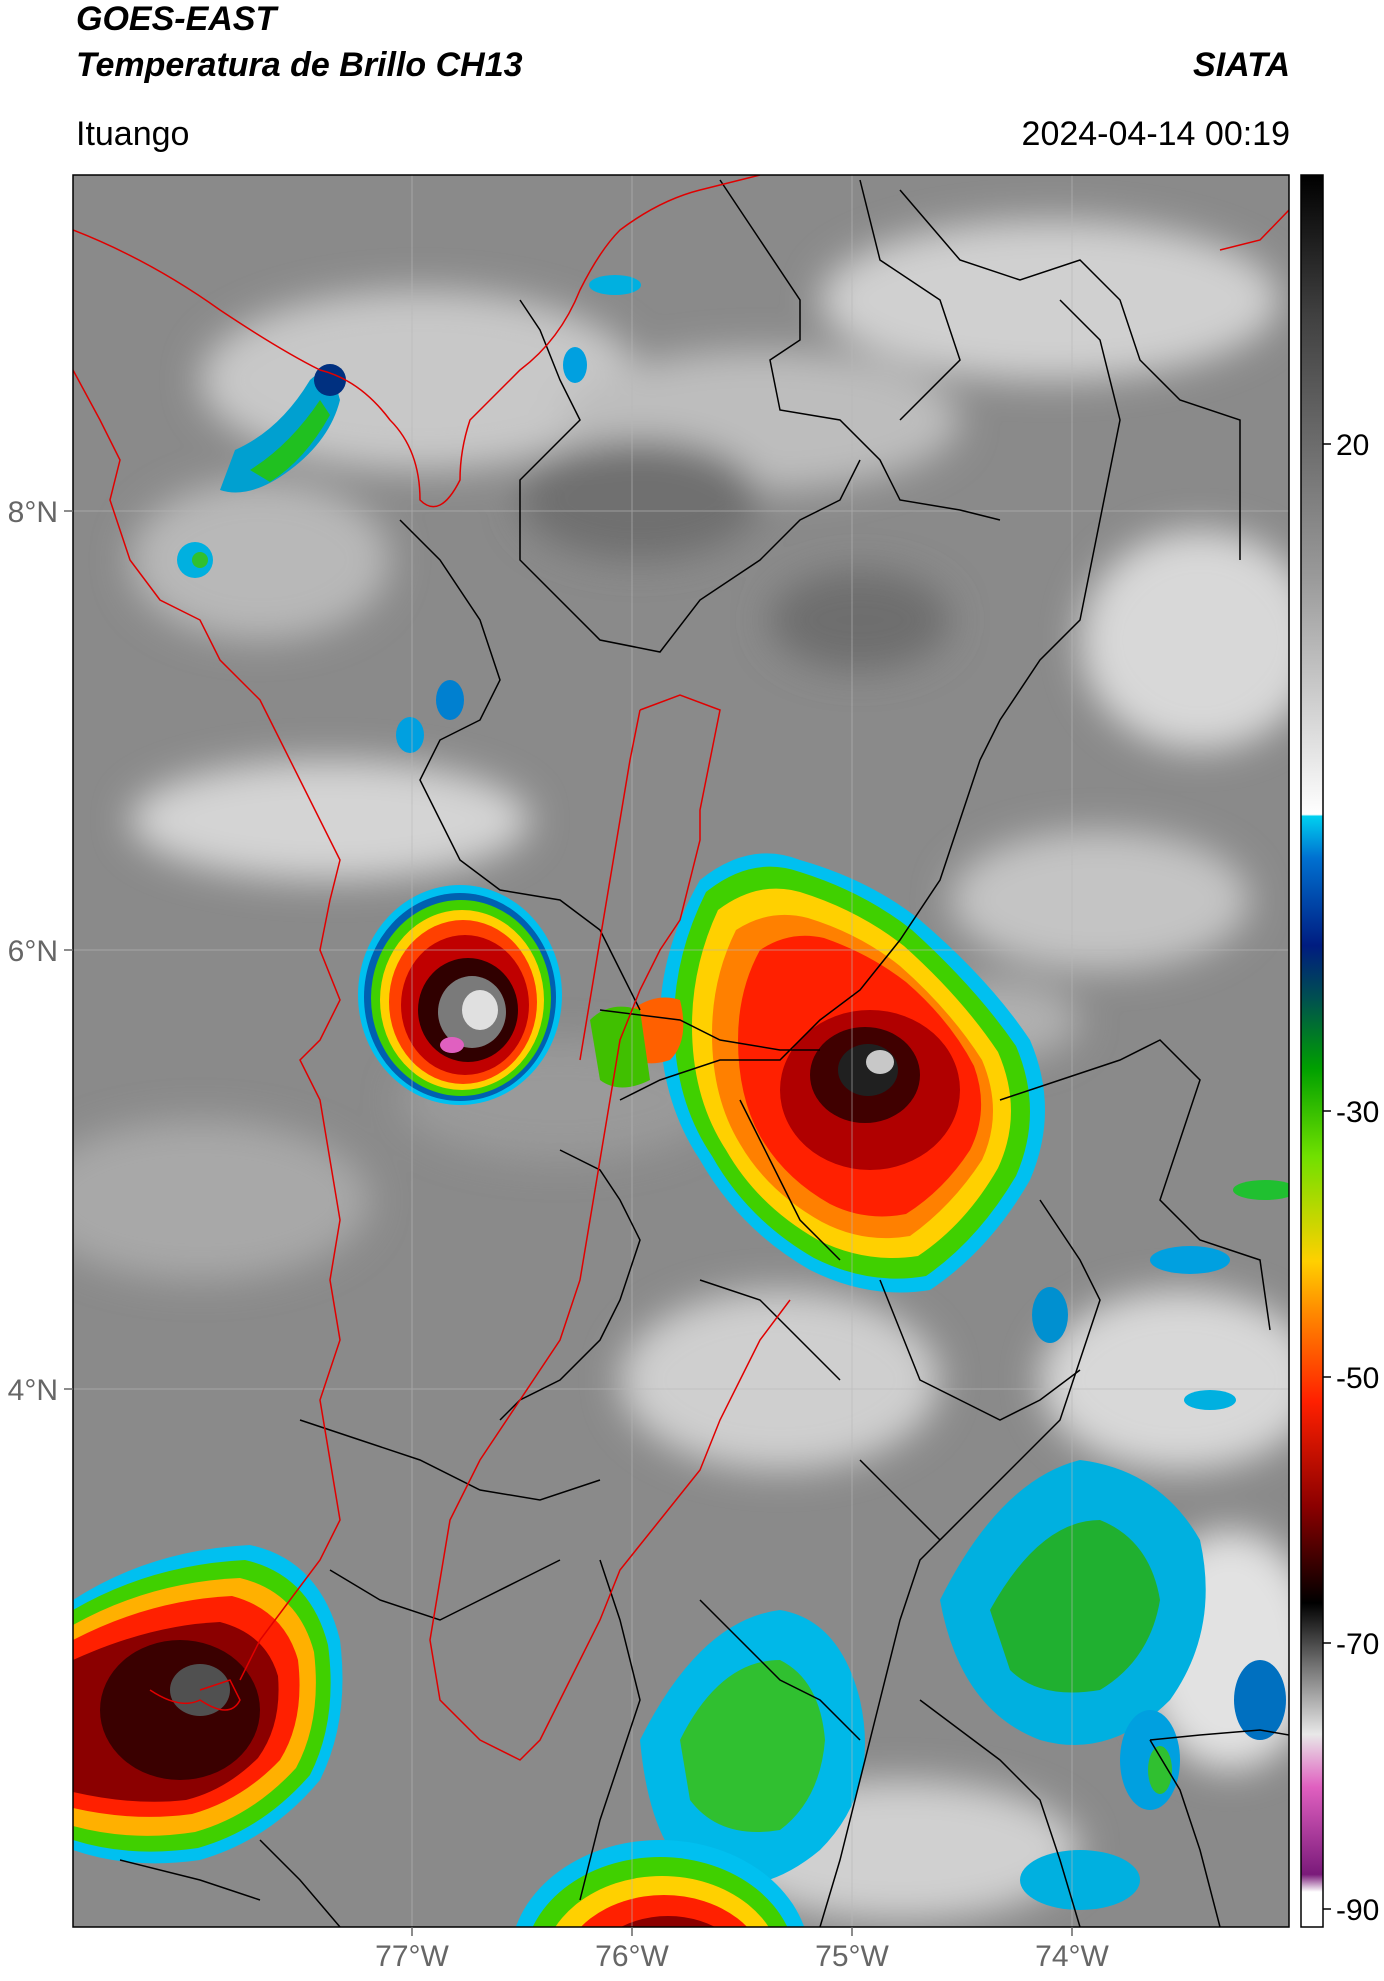 This screenshot has height=1981, width=1384. Describe the element at coordinates (1352, 445) in the screenshot. I see `colorbar-tick-label: 20` at that location.